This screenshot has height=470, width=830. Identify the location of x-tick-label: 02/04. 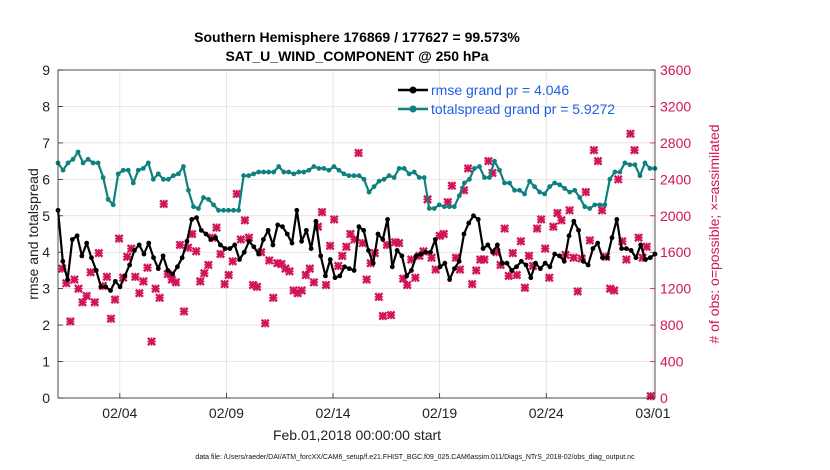
(119, 413).